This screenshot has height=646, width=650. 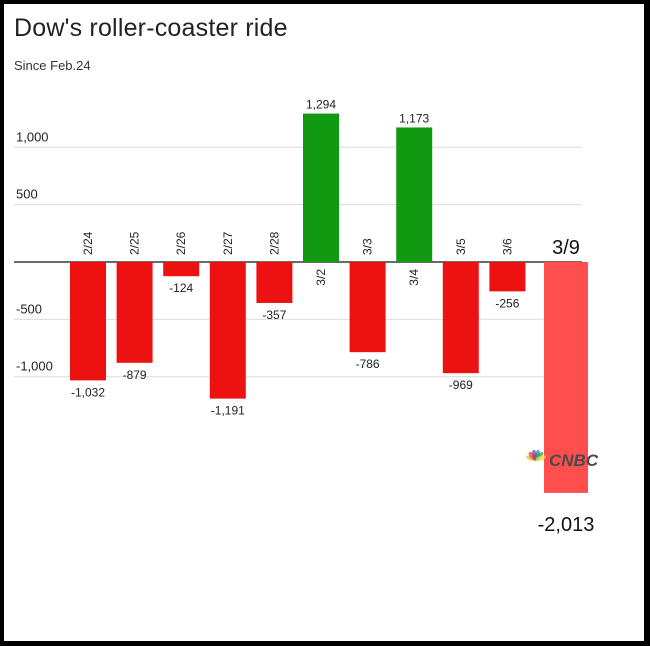 What do you see at coordinates (507, 246) in the screenshot?
I see `category-label: 3/6` at bounding box center [507, 246].